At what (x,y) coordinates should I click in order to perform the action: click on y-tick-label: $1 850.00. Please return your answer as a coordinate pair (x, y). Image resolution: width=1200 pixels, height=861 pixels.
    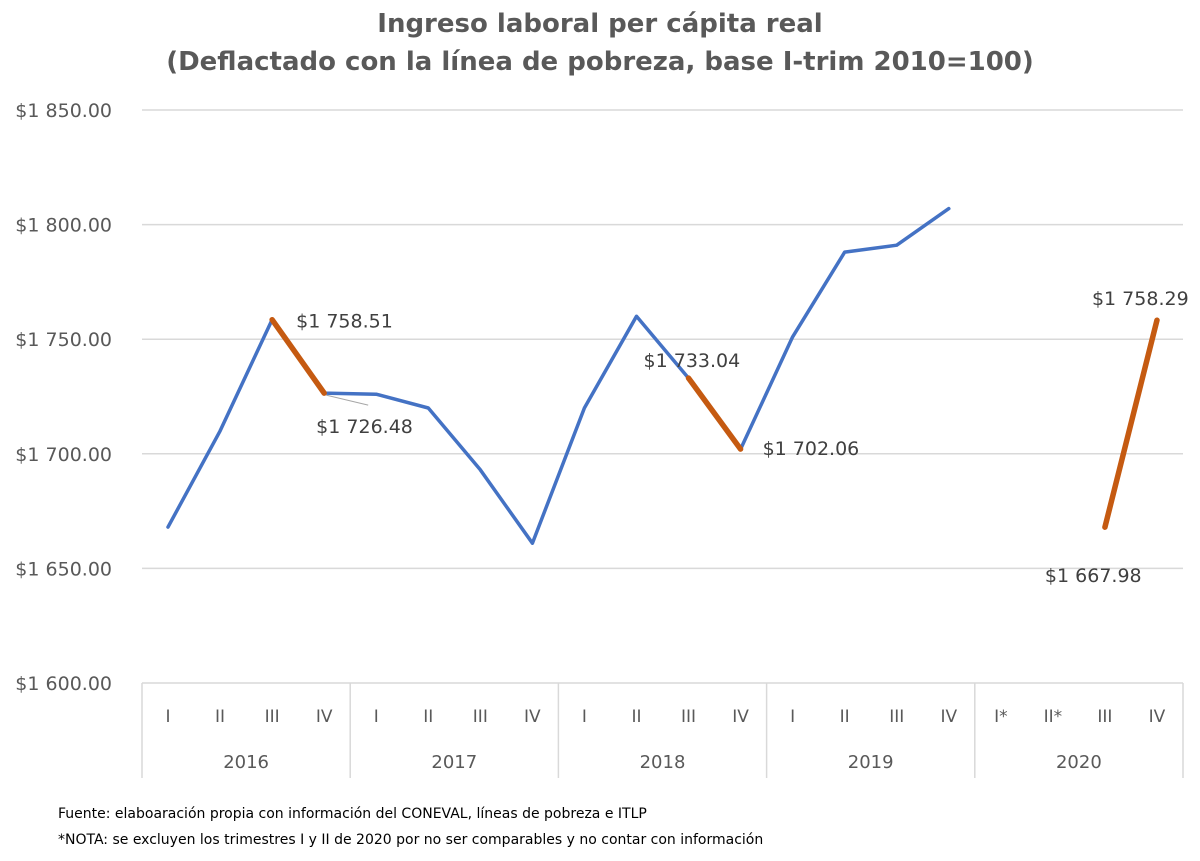
    Looking at the image, I should click on (63, 111).